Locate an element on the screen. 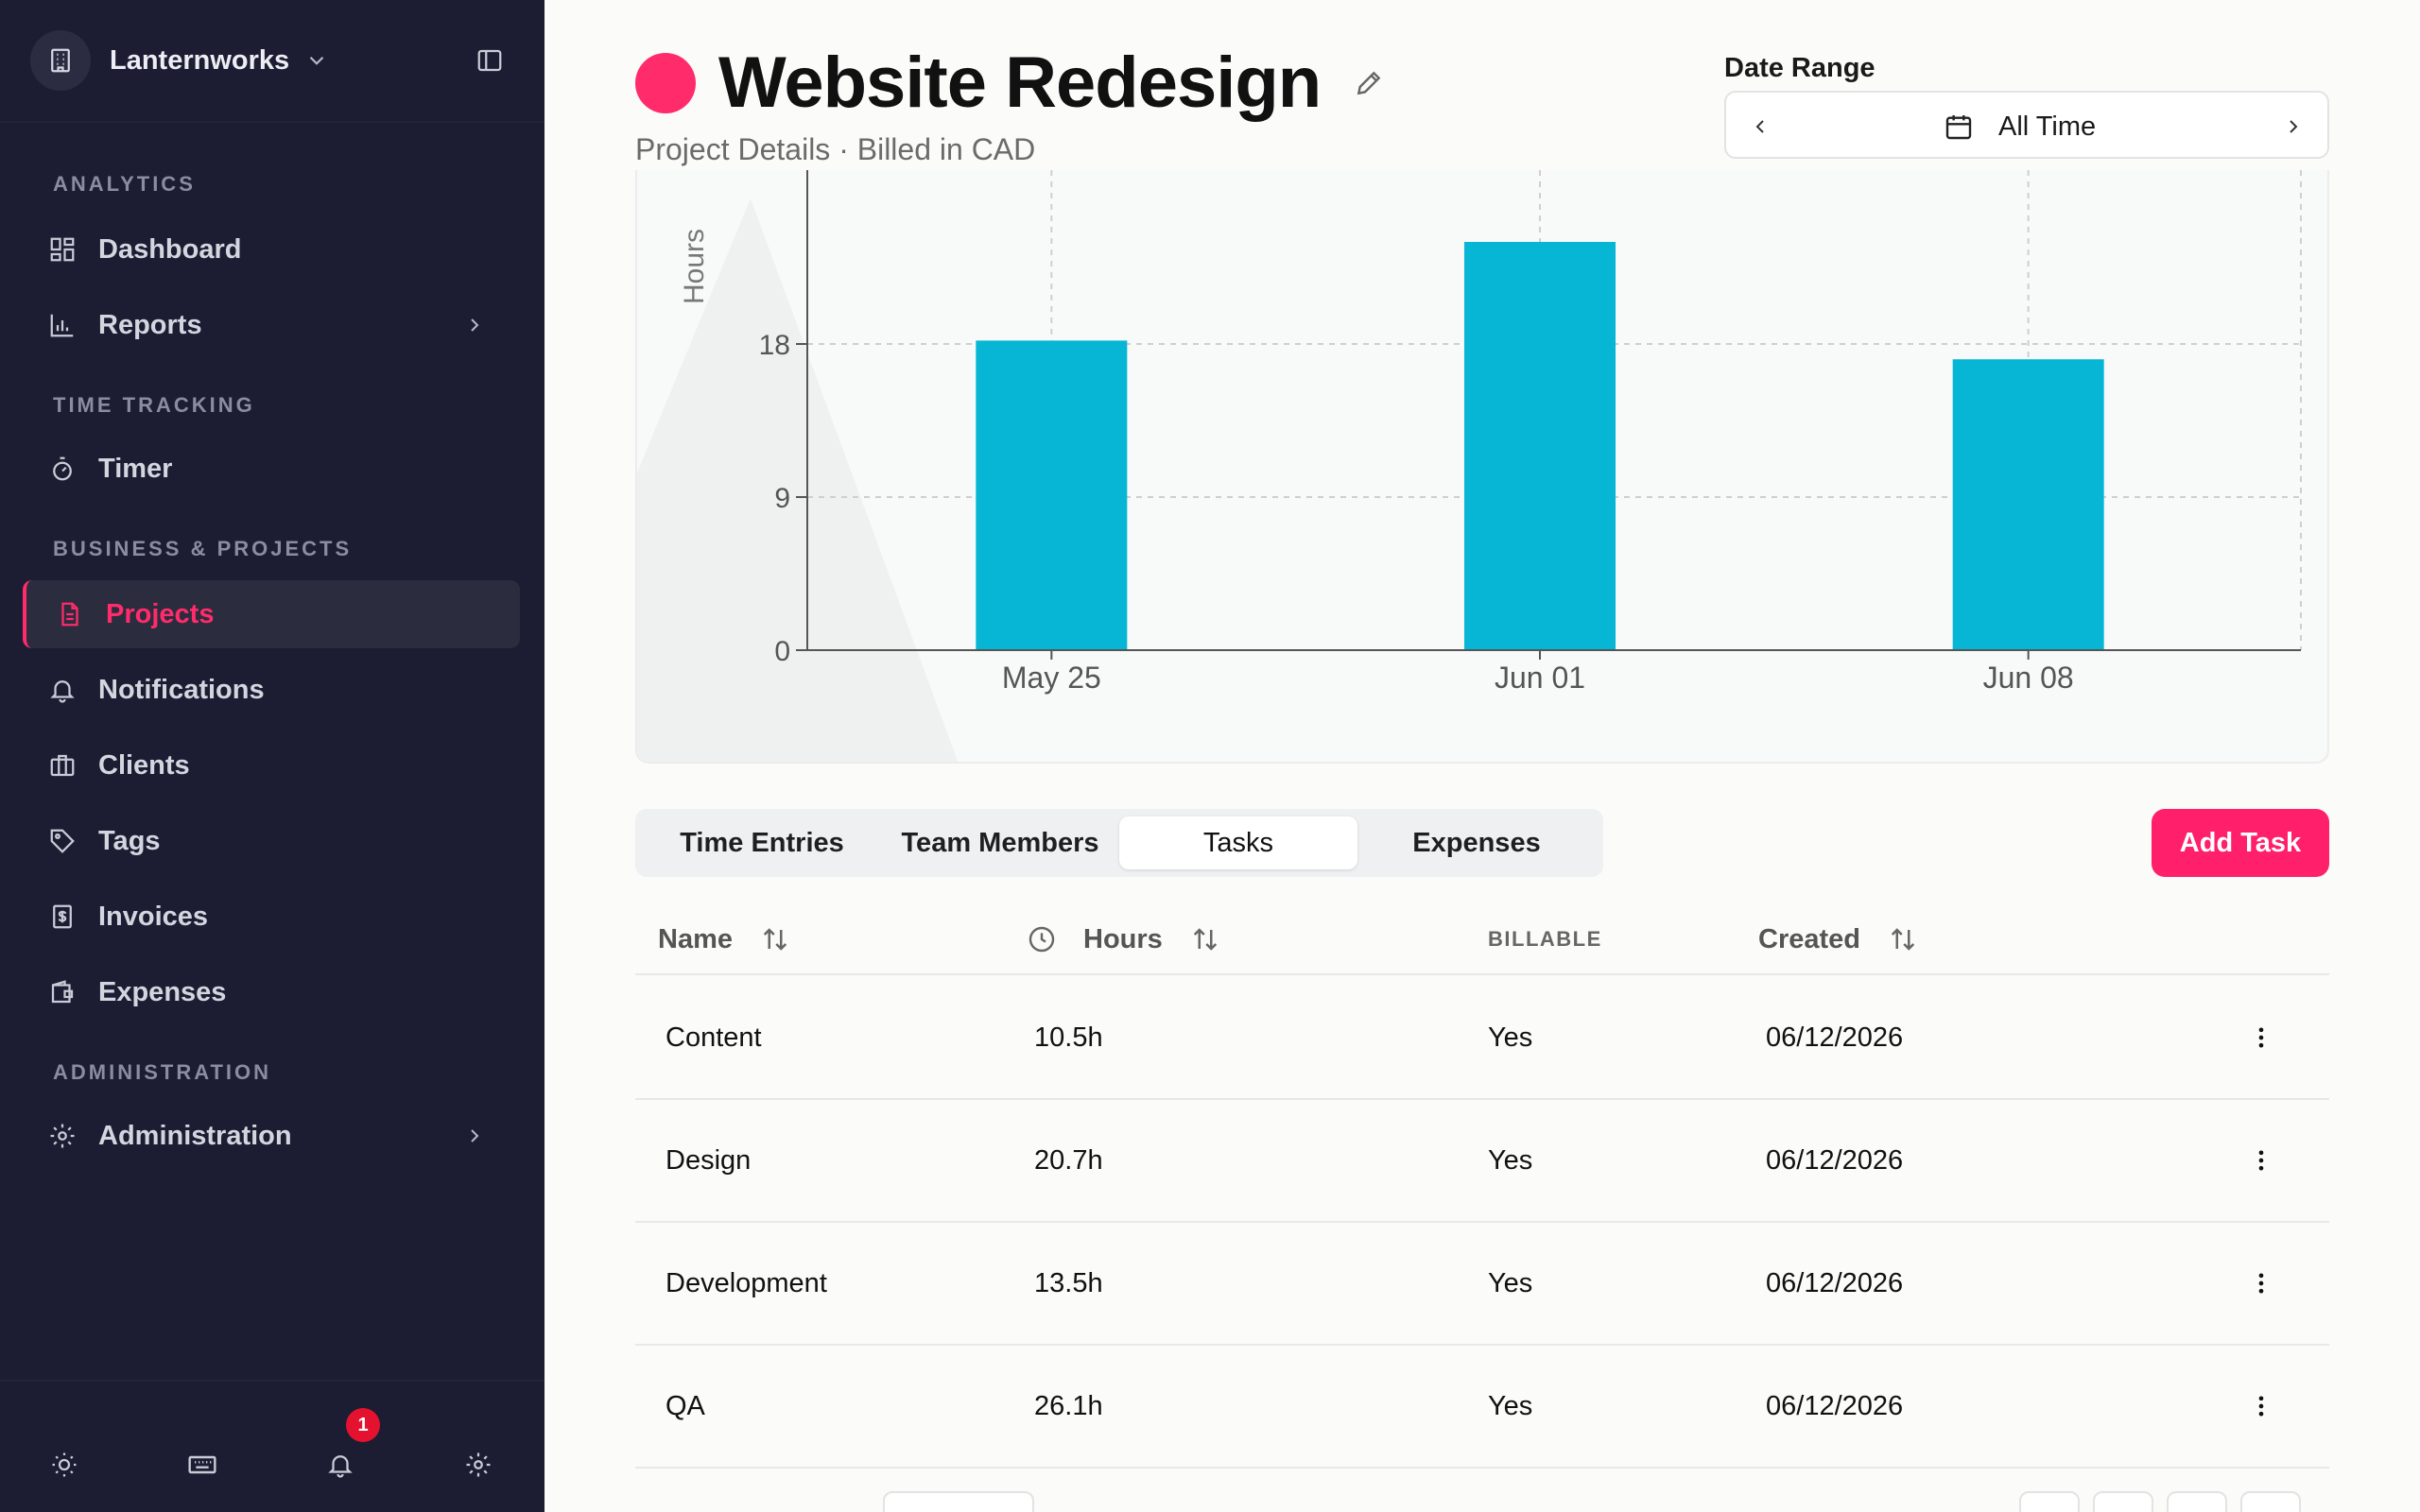 The width and height of the screenshot is (2420, 1512). y-tick-label: 9 is located at coordinates (782, 498).